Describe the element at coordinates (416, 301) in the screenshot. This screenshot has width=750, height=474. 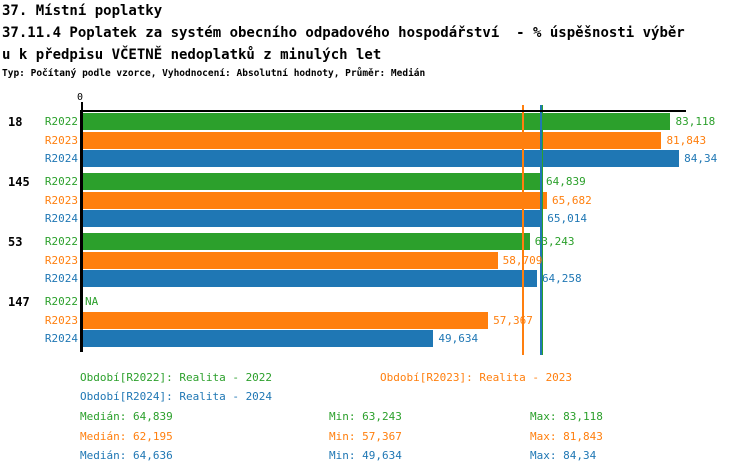
I see `bar-area: NA` at that location.